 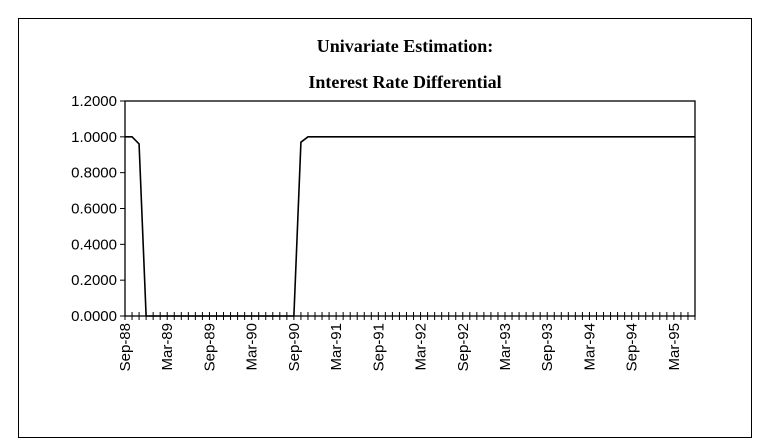 What do you see at coordinates (94, 280) in the screenshot?
I see `y-tick-label: 0.2000` at bounding box center [94, 280].